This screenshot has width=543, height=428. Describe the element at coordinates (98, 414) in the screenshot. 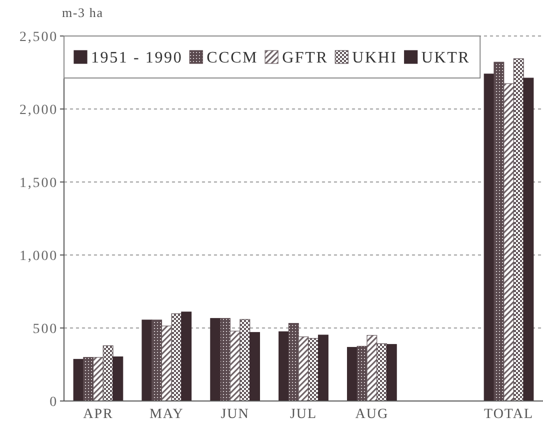

I see `x-tick-label: APR` at that location.